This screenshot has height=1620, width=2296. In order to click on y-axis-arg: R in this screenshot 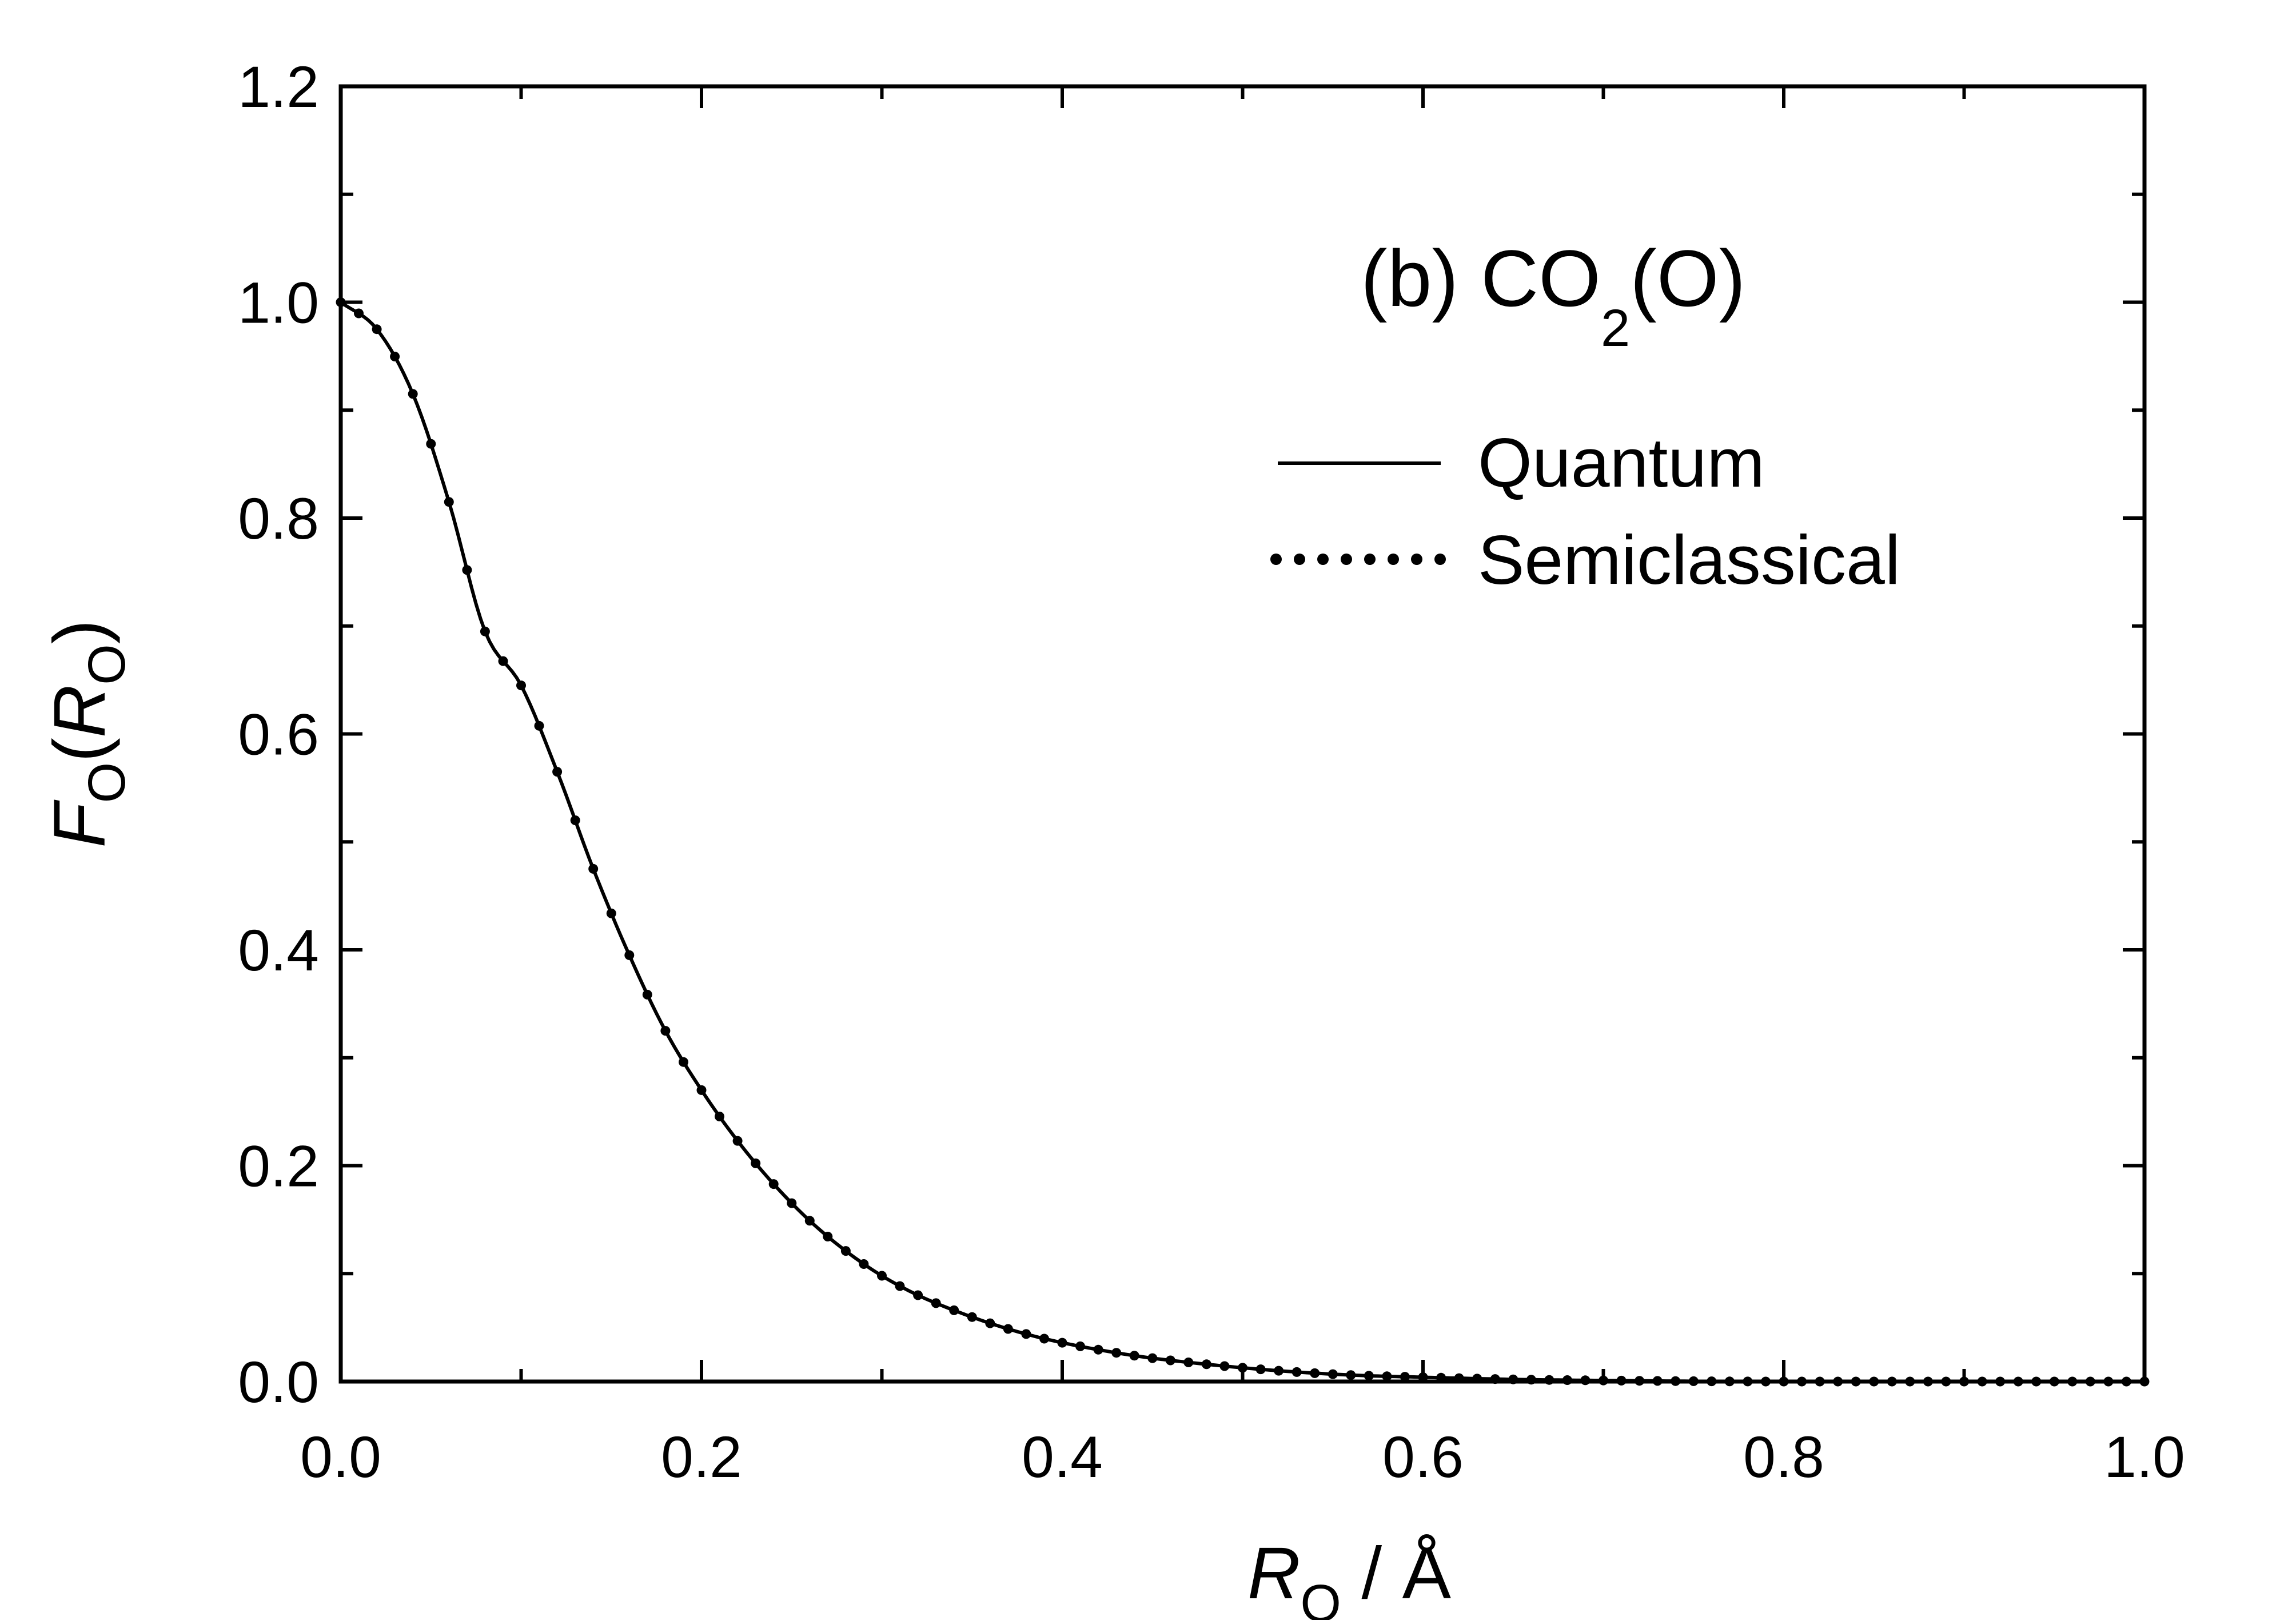, I will do `click(80, 711)`.